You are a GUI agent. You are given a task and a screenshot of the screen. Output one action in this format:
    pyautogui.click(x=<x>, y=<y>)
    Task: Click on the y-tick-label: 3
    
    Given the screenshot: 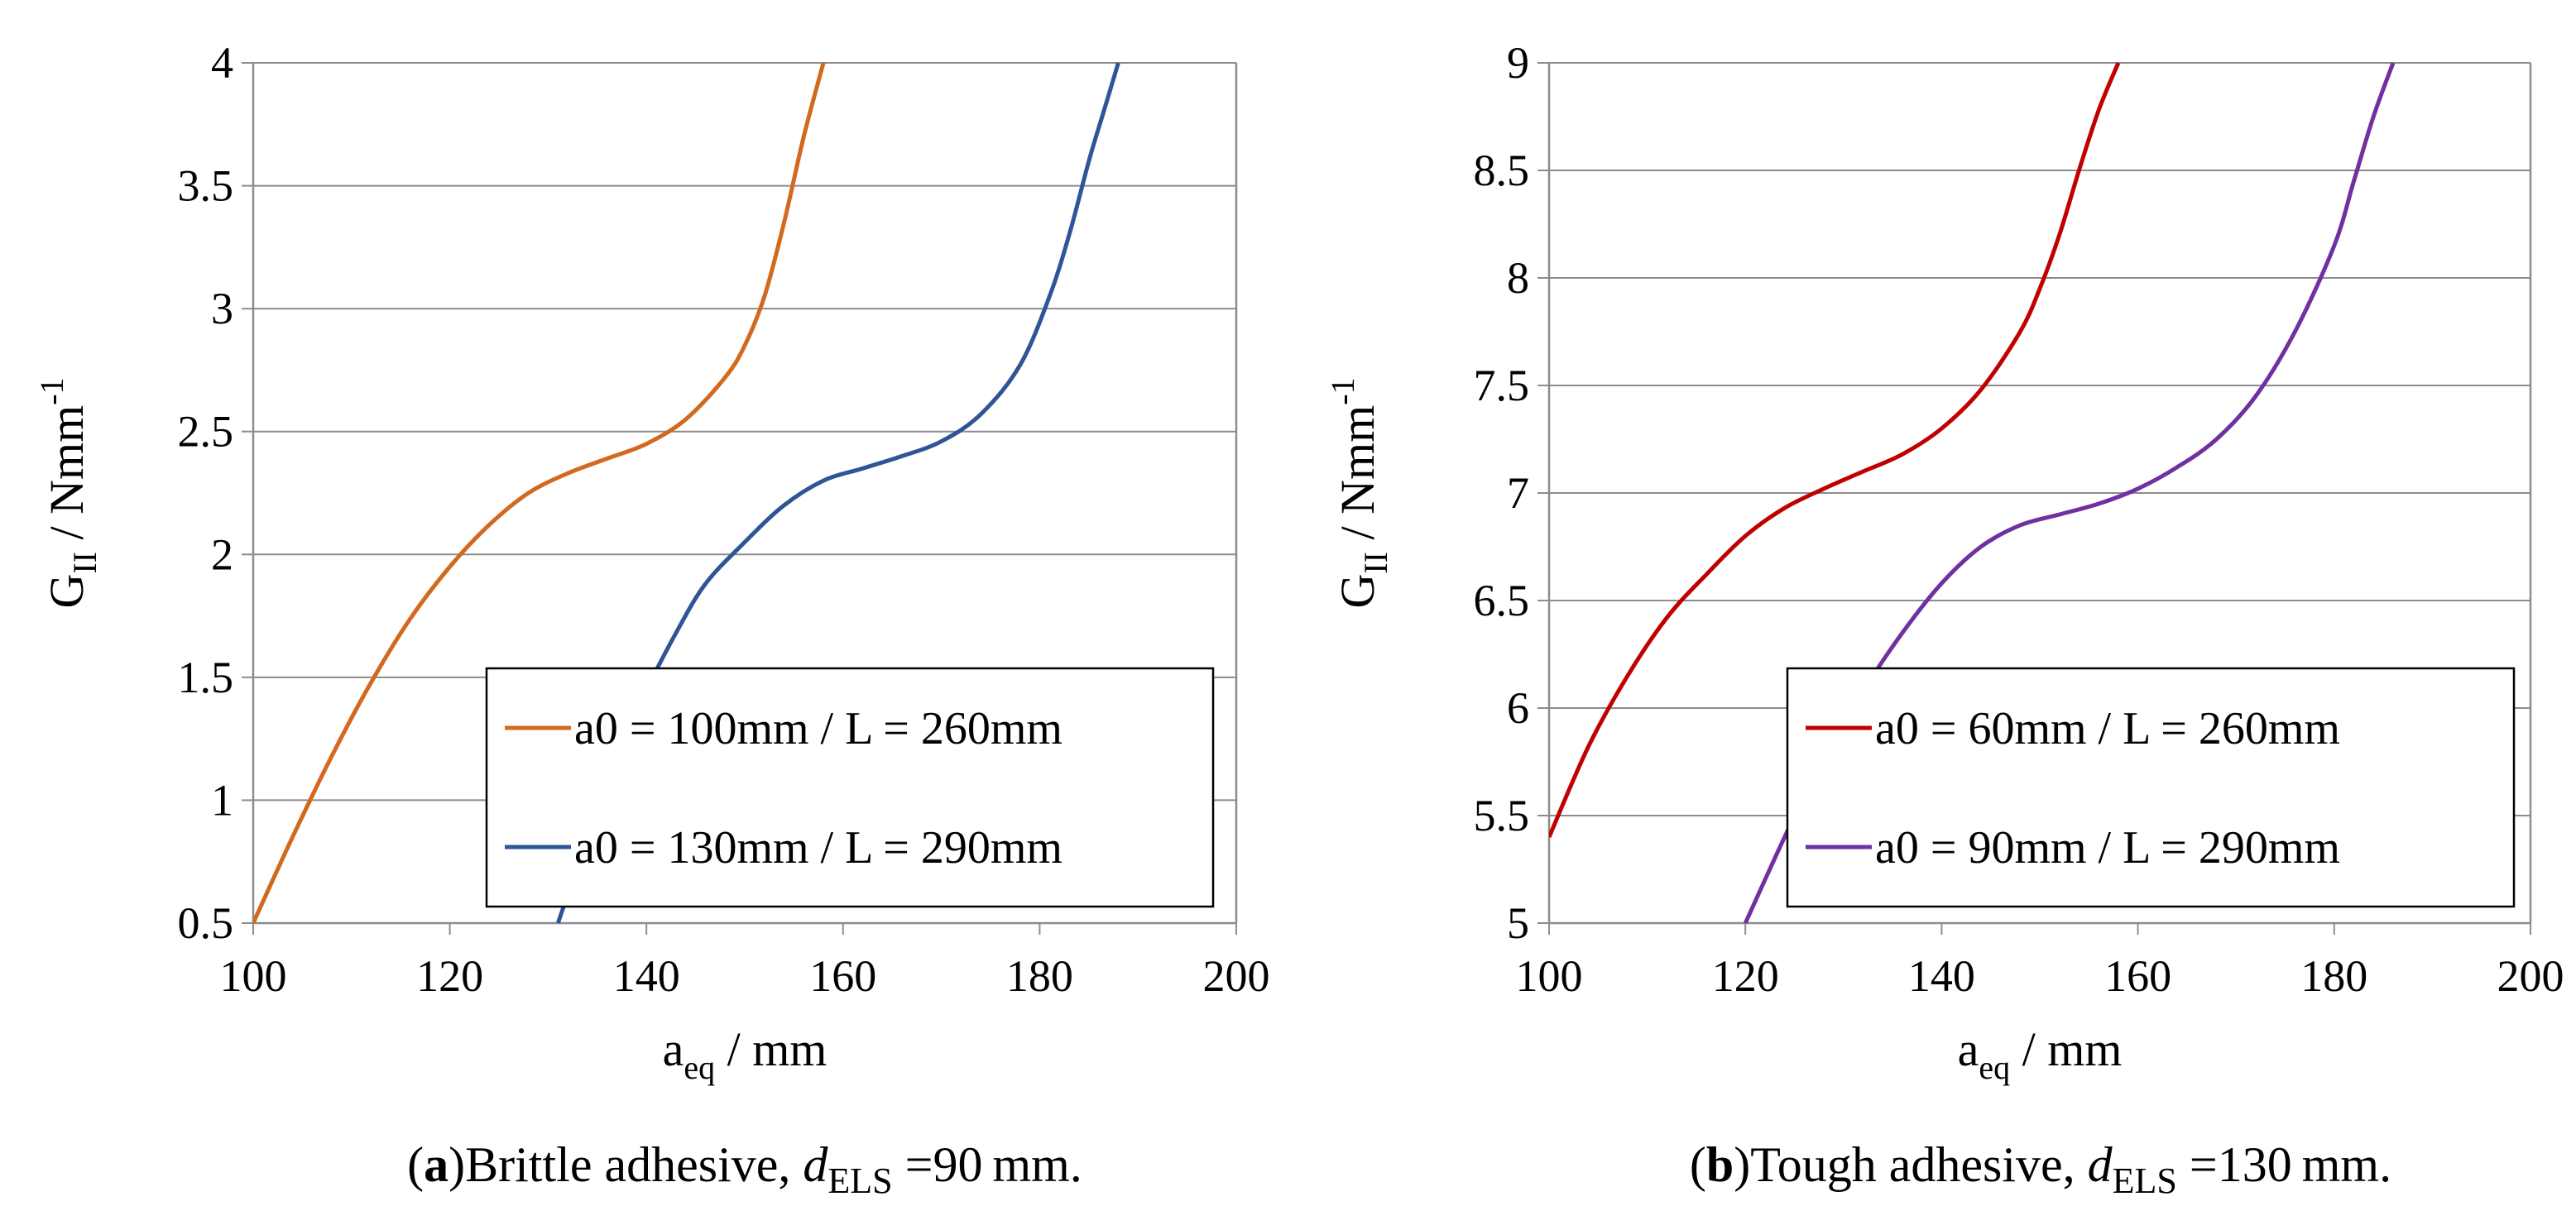 What is the action you would take?
    pyautogui.click(x=222, y=308)
    